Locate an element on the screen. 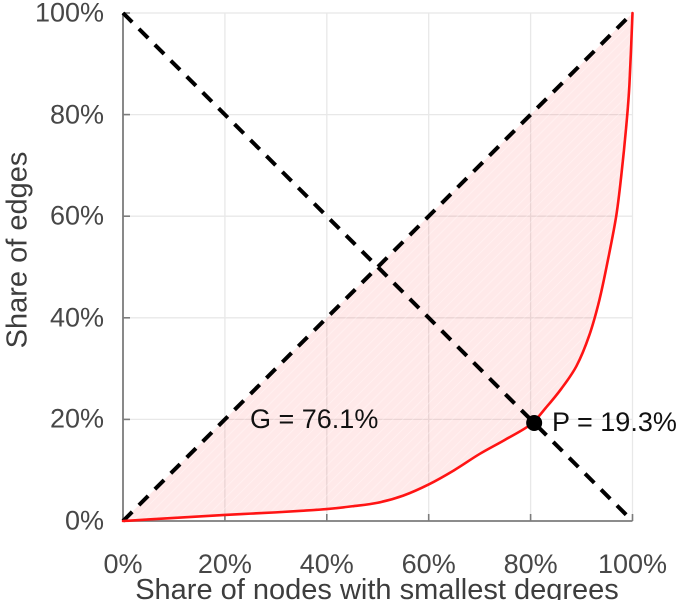 The width and height of the screenshot is (695, 600). intersection-point is located at coordinates (534, 422).